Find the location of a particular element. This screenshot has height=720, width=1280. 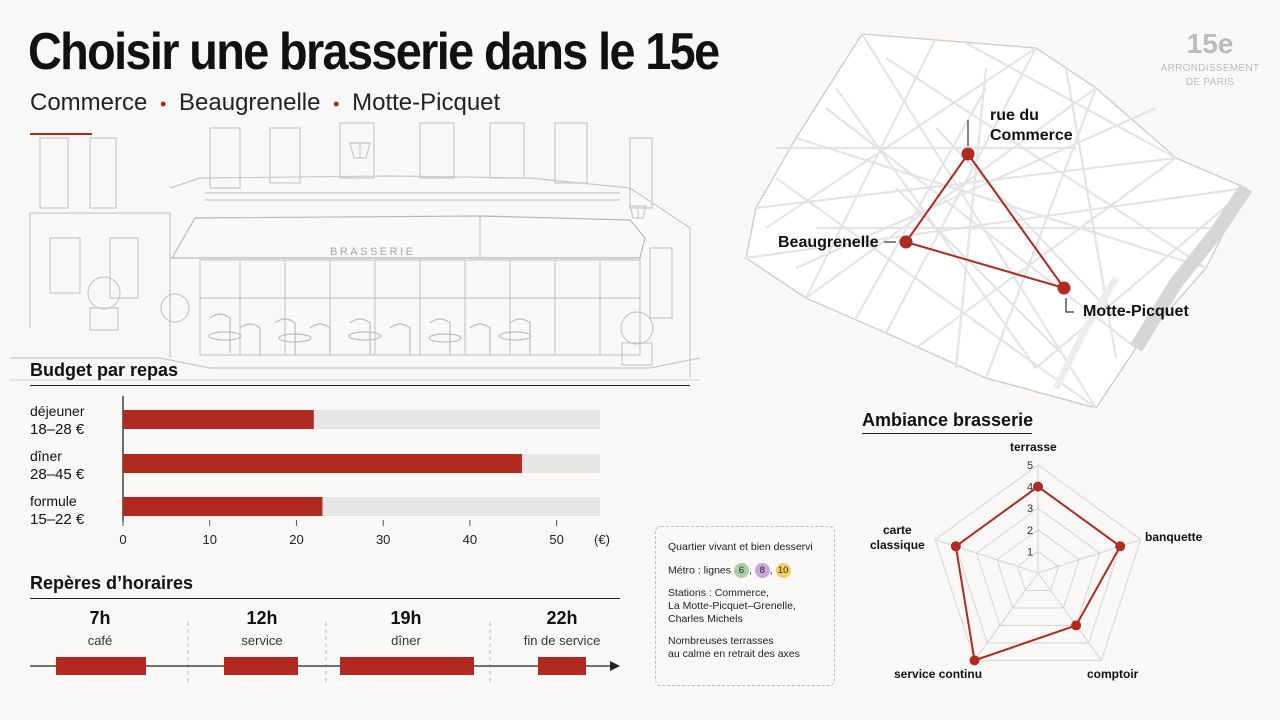

budget-x-unit: (€) is located at coordinates (602, 539).